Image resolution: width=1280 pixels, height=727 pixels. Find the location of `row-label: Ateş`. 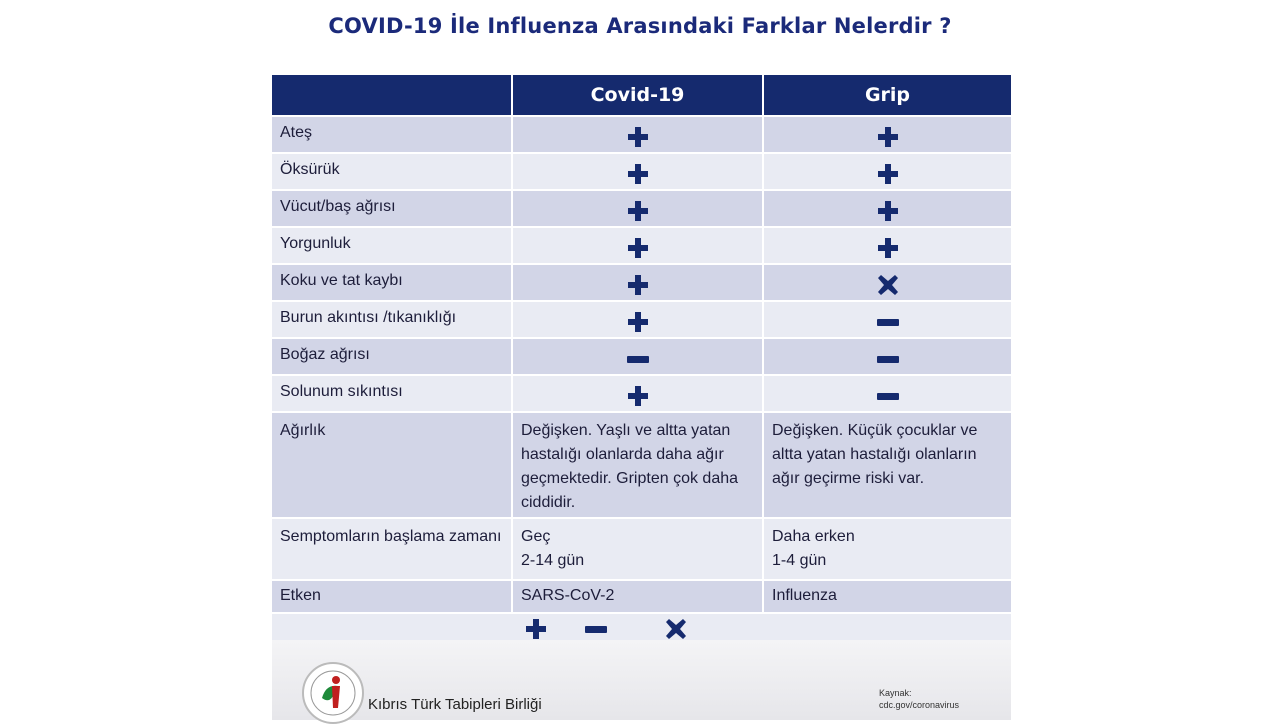

row-label: Ateş is located at coordinates (391, 133).